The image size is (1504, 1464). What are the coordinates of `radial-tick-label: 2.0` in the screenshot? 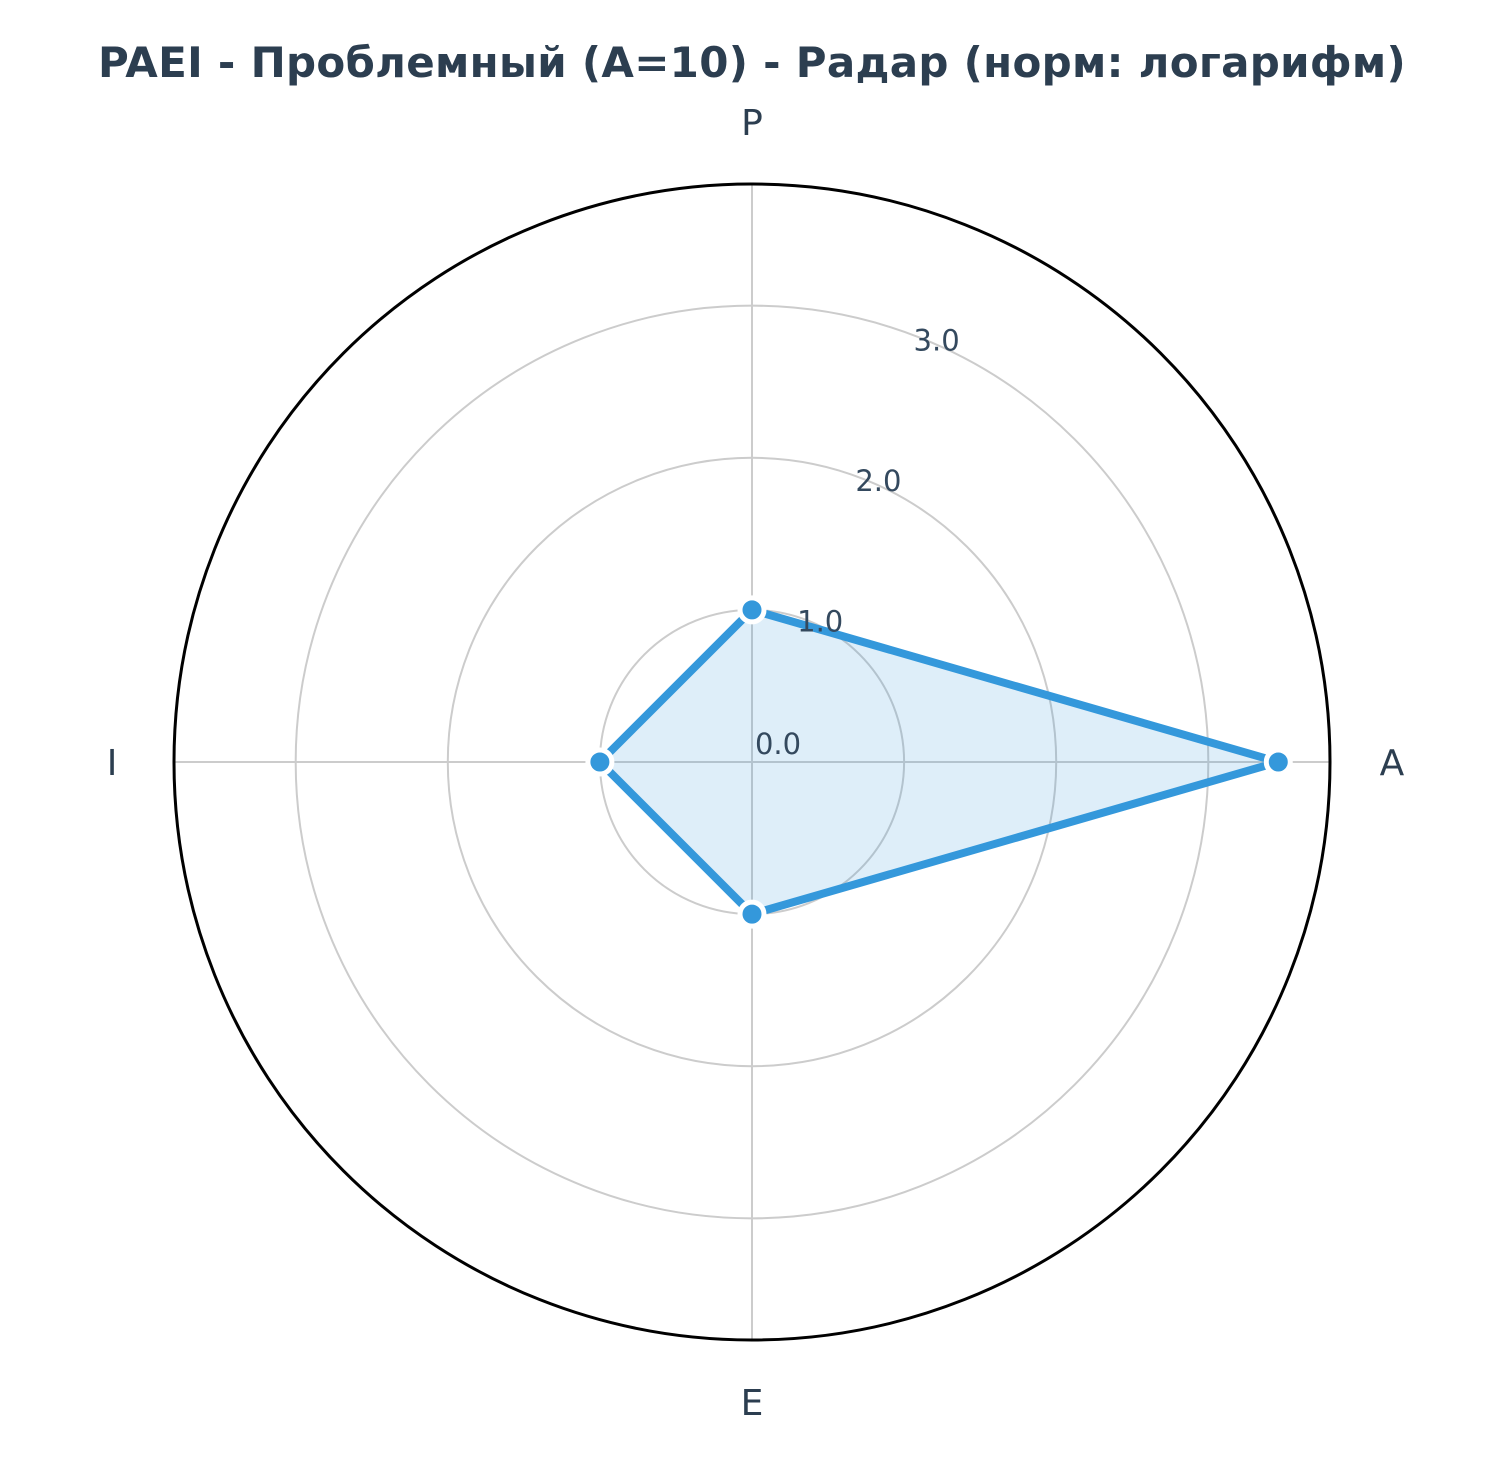 It's located at (878, 481).